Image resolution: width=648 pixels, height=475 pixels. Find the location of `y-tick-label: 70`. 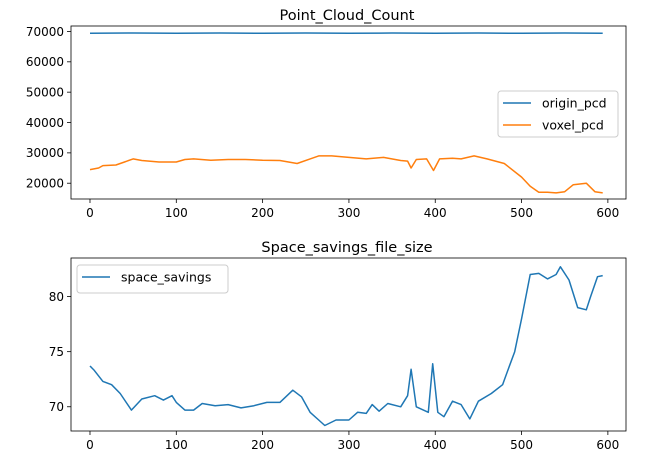

y-tick-label: 70 is located at coordinates (56, 407).